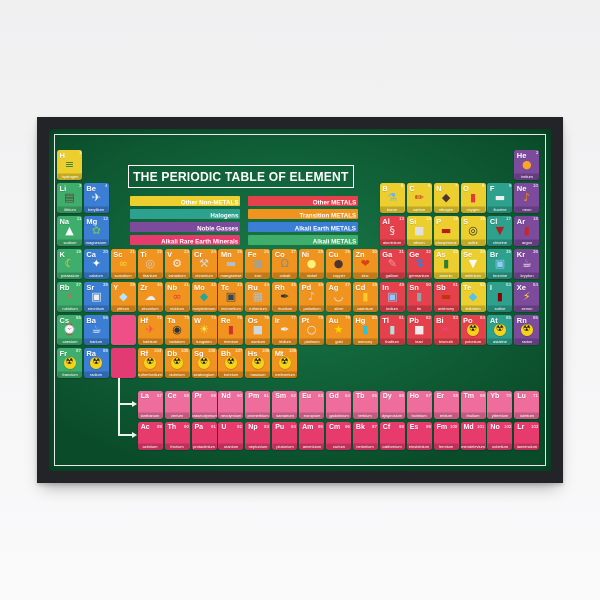 The height and width of the screenshot is (600, 600). What do you see at coordinates (401, 251) in the screenshot?
I see `element-number: 31` at bounding box center [401, 251].